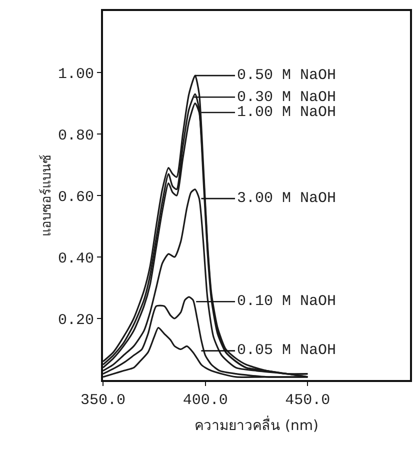 The height and width of the screenshot is (451, 414). I want to click on annotation: 0.05 M NaOH, so click(286, 350).